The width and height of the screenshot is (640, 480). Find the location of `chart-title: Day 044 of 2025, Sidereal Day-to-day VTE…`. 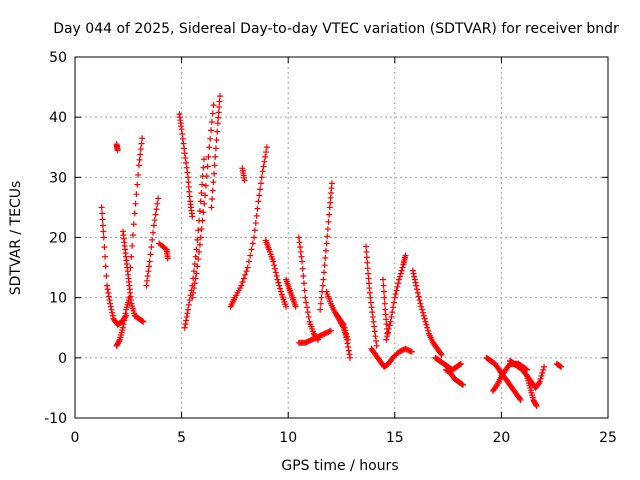

chart-title: Day 044 of 2025, Sidereal Day-to-day VTE… is located at coordinates (336, 29).